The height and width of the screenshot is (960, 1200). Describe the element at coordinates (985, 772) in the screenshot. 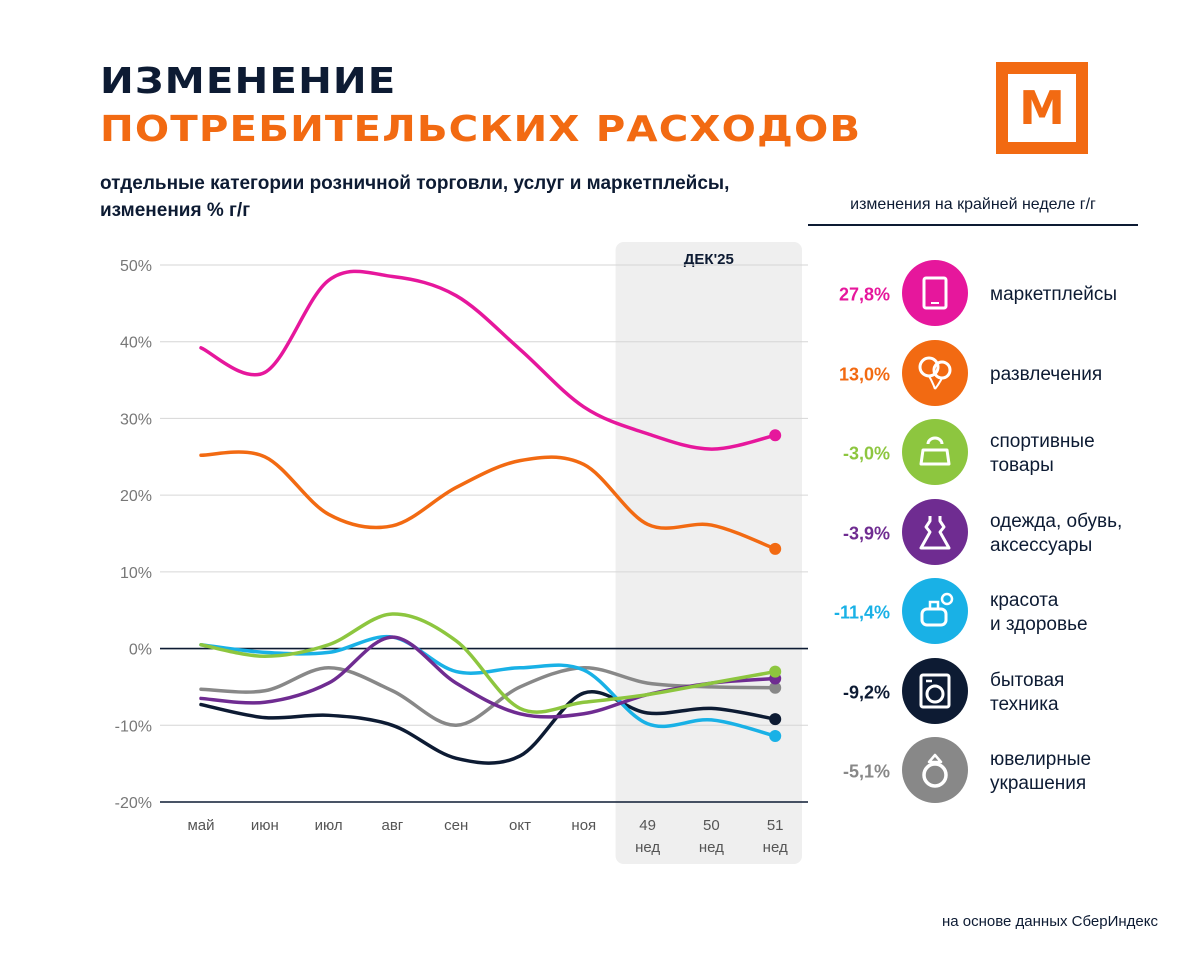

I see `legend-item: -5,1% ювелирные украшения` at that location.